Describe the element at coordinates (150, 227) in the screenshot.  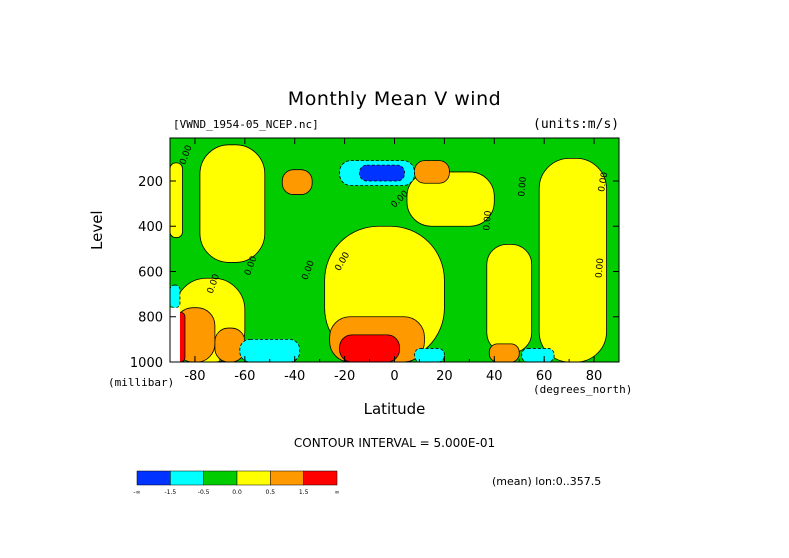
I see `y-tick-label: 400` at that location.